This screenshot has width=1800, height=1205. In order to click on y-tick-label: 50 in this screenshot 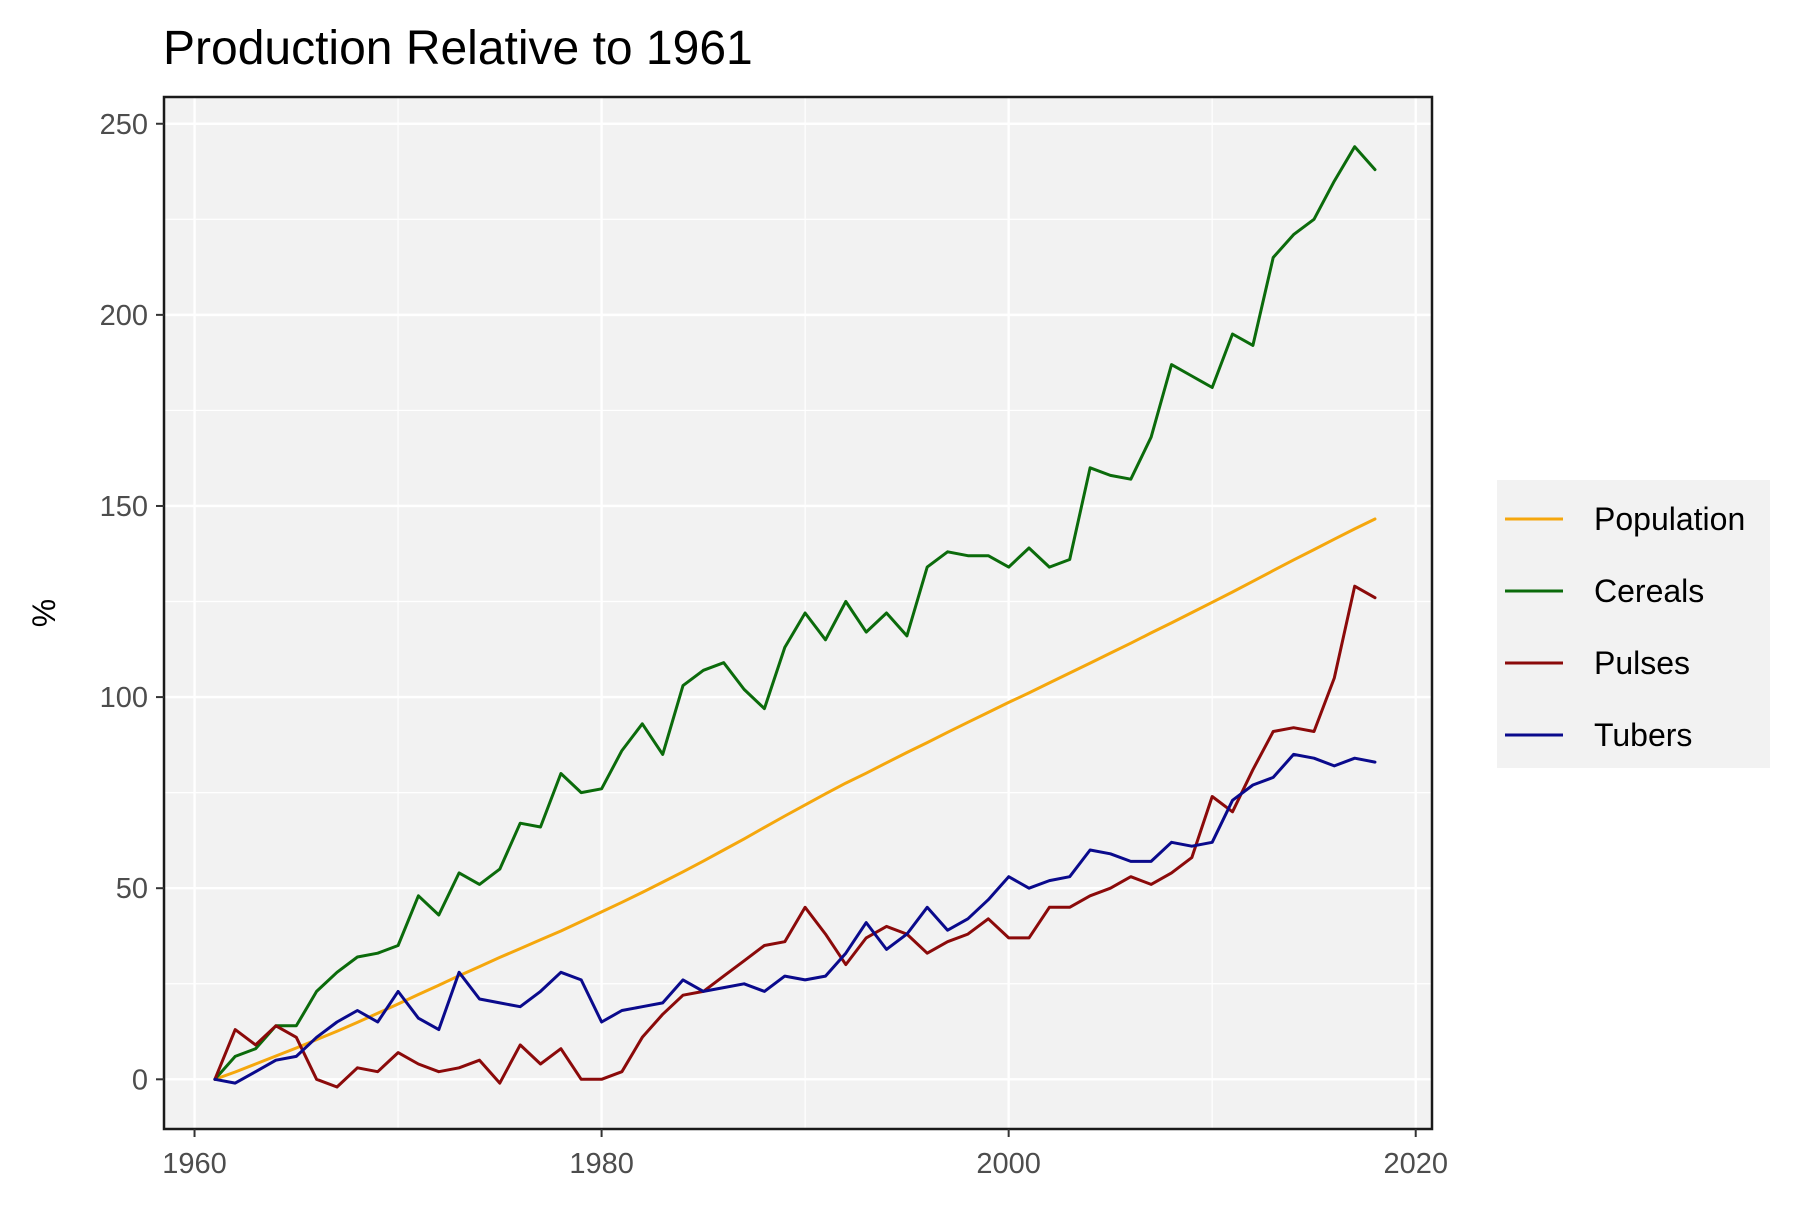, I will do `click(132, 889)`.